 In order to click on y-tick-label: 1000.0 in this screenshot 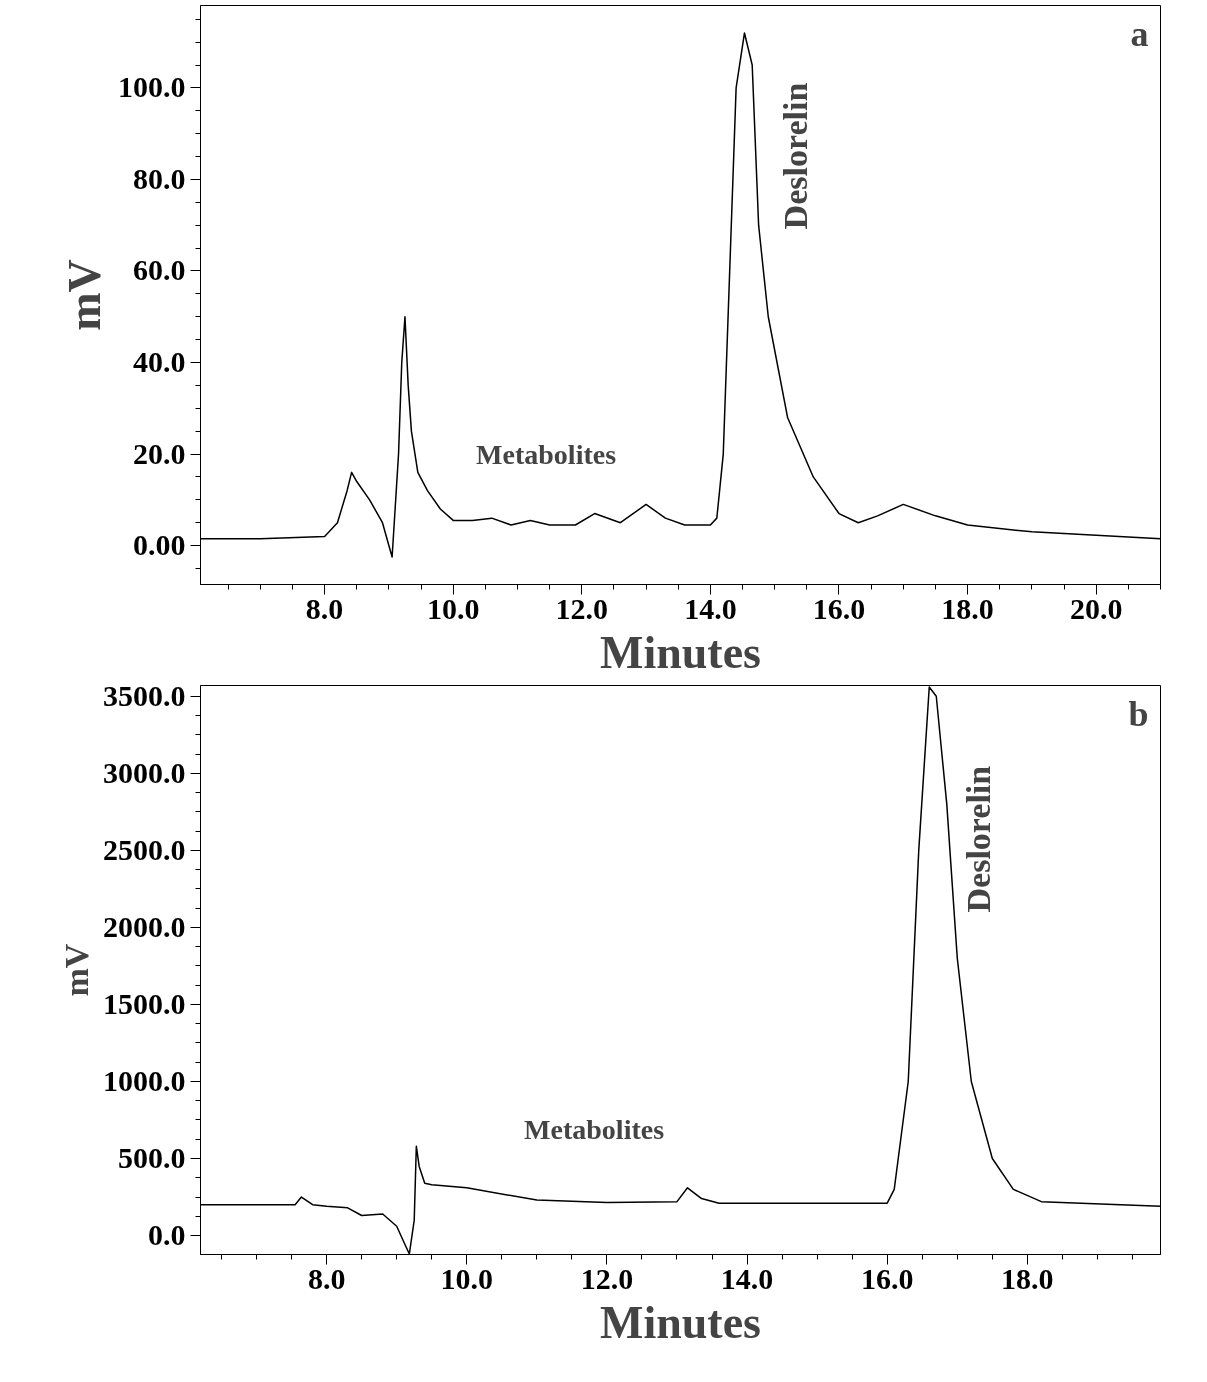, I will do `click(144, 1080)`.